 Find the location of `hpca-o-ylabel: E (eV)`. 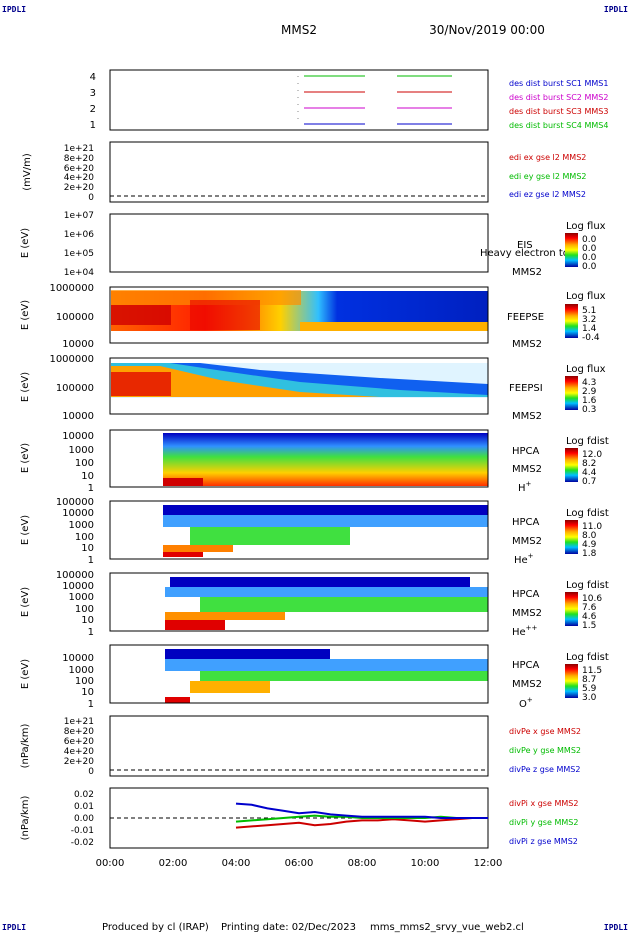

hpca-o-ylabel: E (eV) is located at coordinates (25, 674).